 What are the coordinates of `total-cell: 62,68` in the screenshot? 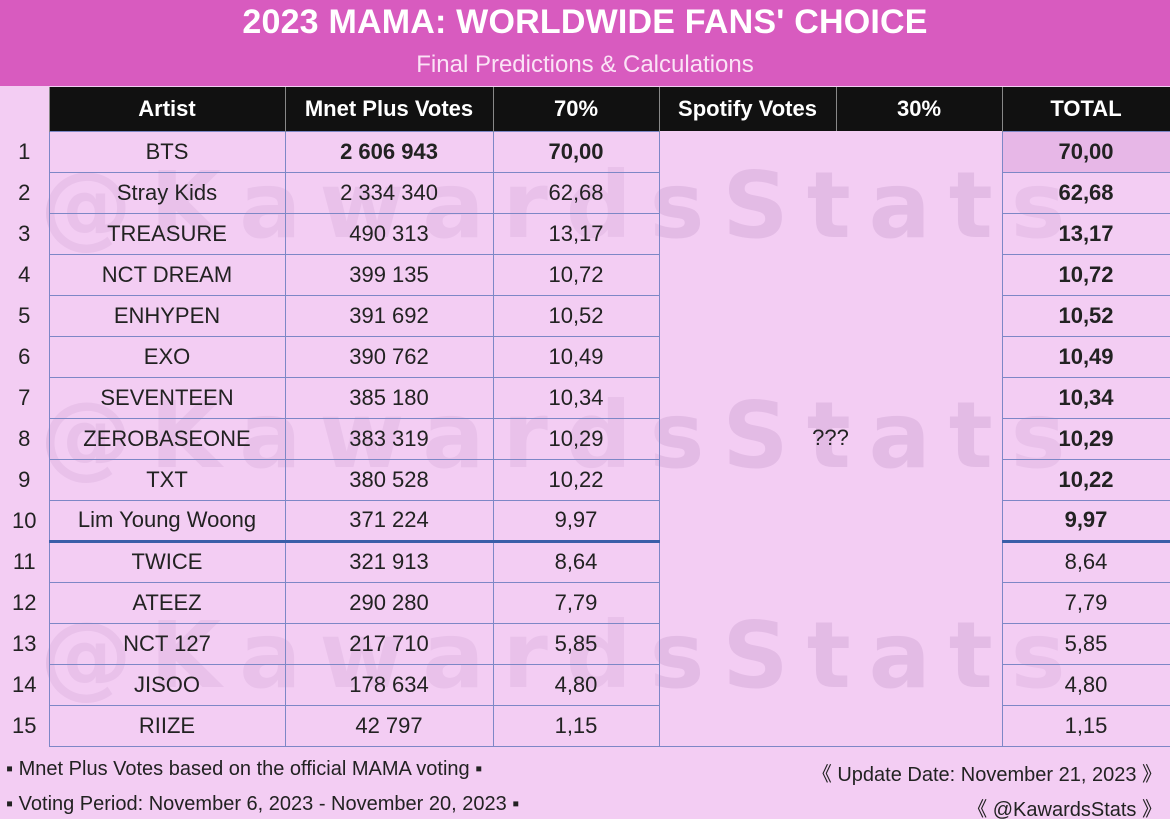 It's located at (1085, 192).